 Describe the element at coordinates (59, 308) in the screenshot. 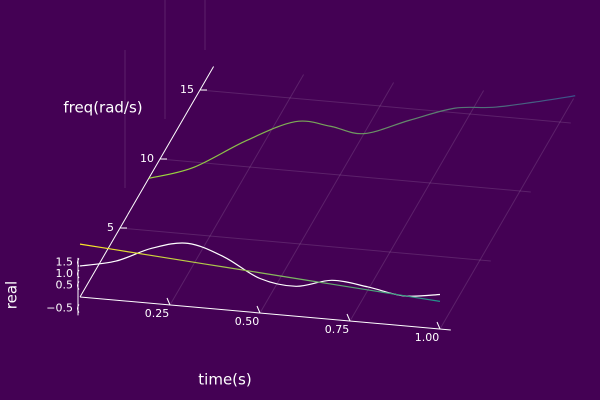

I see `z-tick-label: −0.5` at that location.